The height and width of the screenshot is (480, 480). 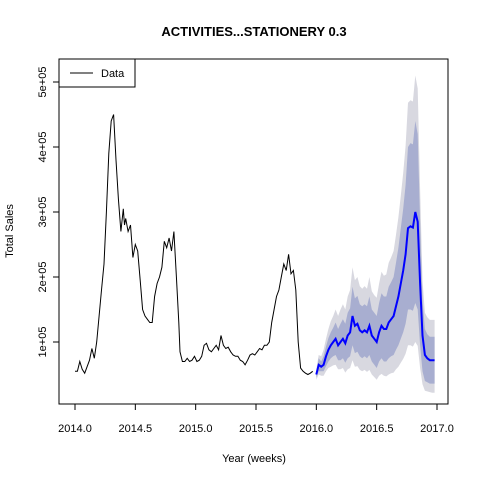 I want to click on legend-label-data: Data, so click(x=113, y=74).